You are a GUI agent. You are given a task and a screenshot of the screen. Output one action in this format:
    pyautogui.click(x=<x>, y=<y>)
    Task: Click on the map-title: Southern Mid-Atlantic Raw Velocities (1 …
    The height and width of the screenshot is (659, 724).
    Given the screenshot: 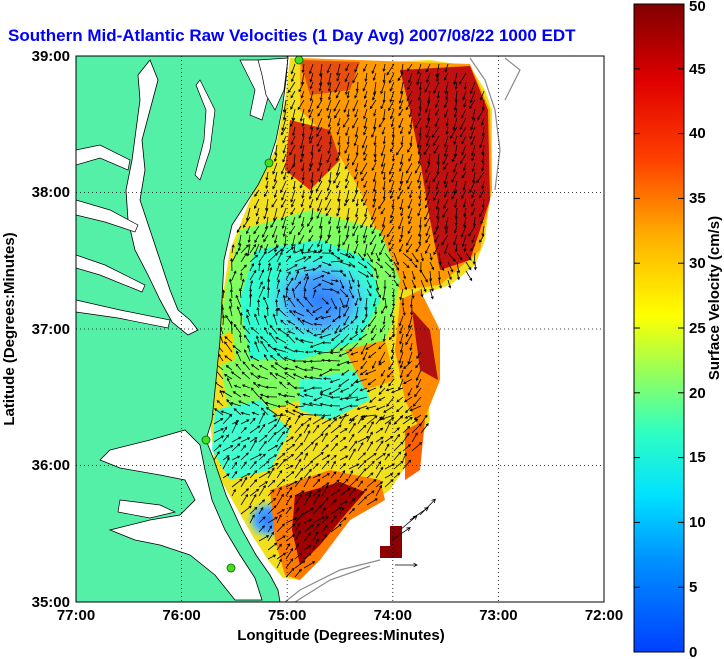 What is the action you would take?
    pyautogui.click(x=292, y=35)
    